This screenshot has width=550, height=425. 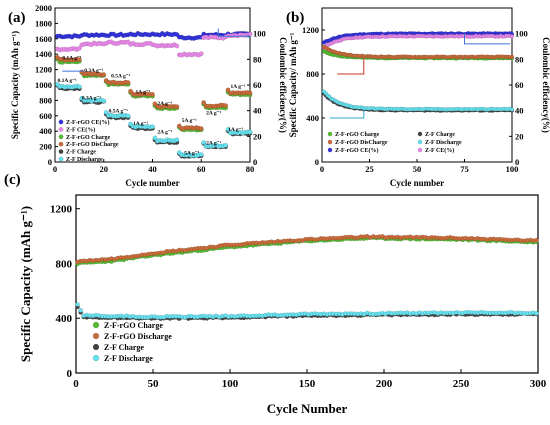 I want to click on x-tick-label: 0, so click(x=76, y=384).